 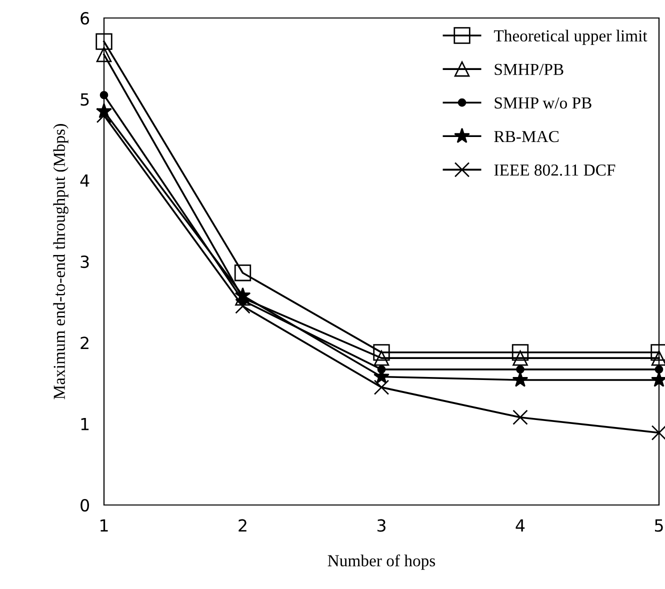 I want to click on x-tick-label: 3, so click(x=381, y=525).